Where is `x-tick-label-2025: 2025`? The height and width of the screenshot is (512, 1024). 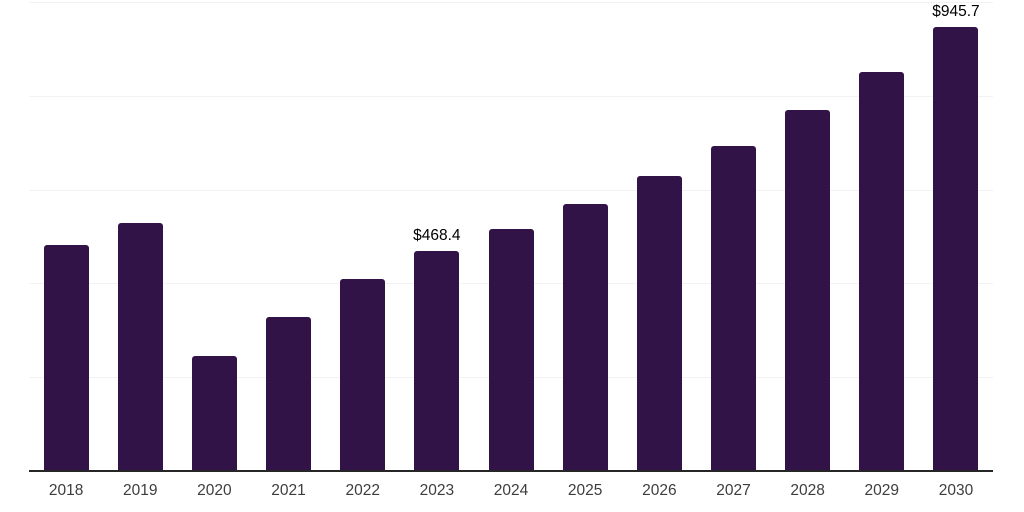
x-tick-label-2025: 2025 is located at coordinates (585, 490).